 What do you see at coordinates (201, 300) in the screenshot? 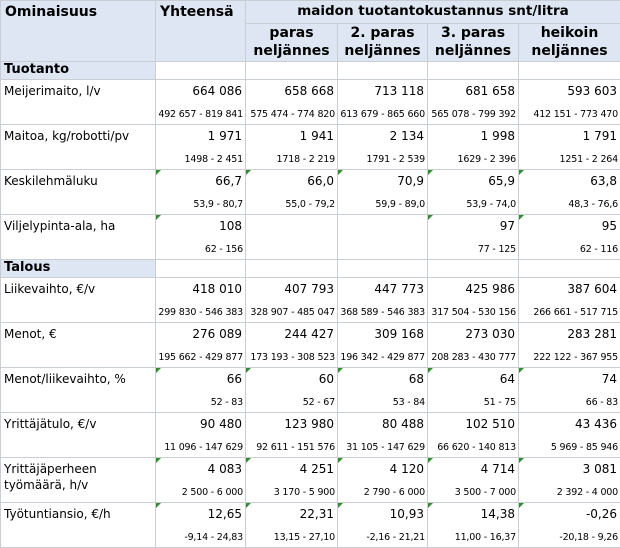
I see `value-cell: 418 010 299 830 - 546 383` at bounding box center [201, 300].